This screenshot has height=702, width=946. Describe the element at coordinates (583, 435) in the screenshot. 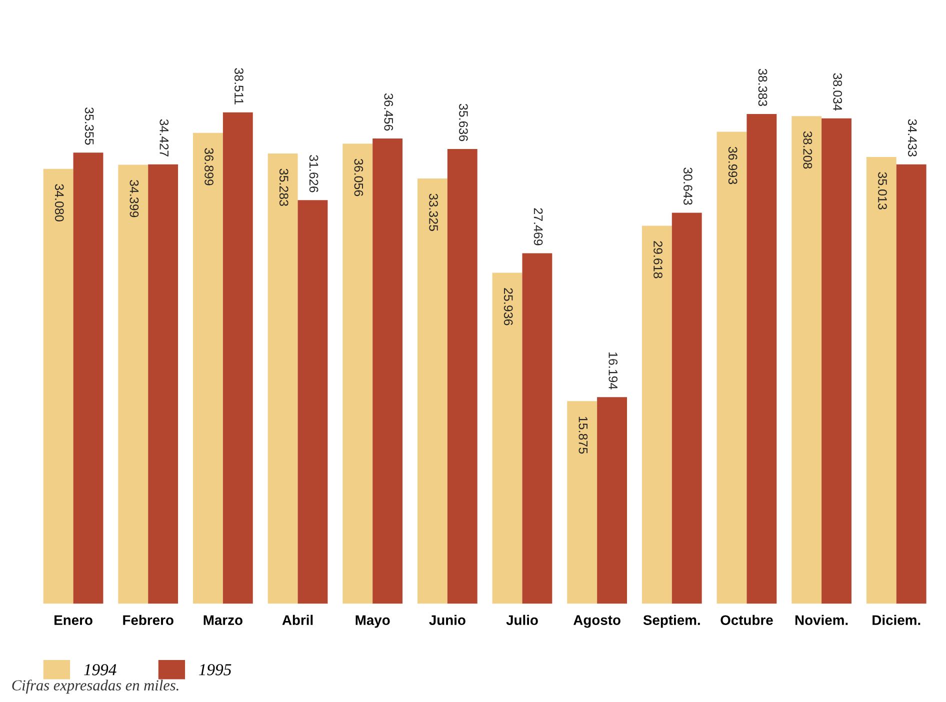

I see `data-label: 15.875` at that location.